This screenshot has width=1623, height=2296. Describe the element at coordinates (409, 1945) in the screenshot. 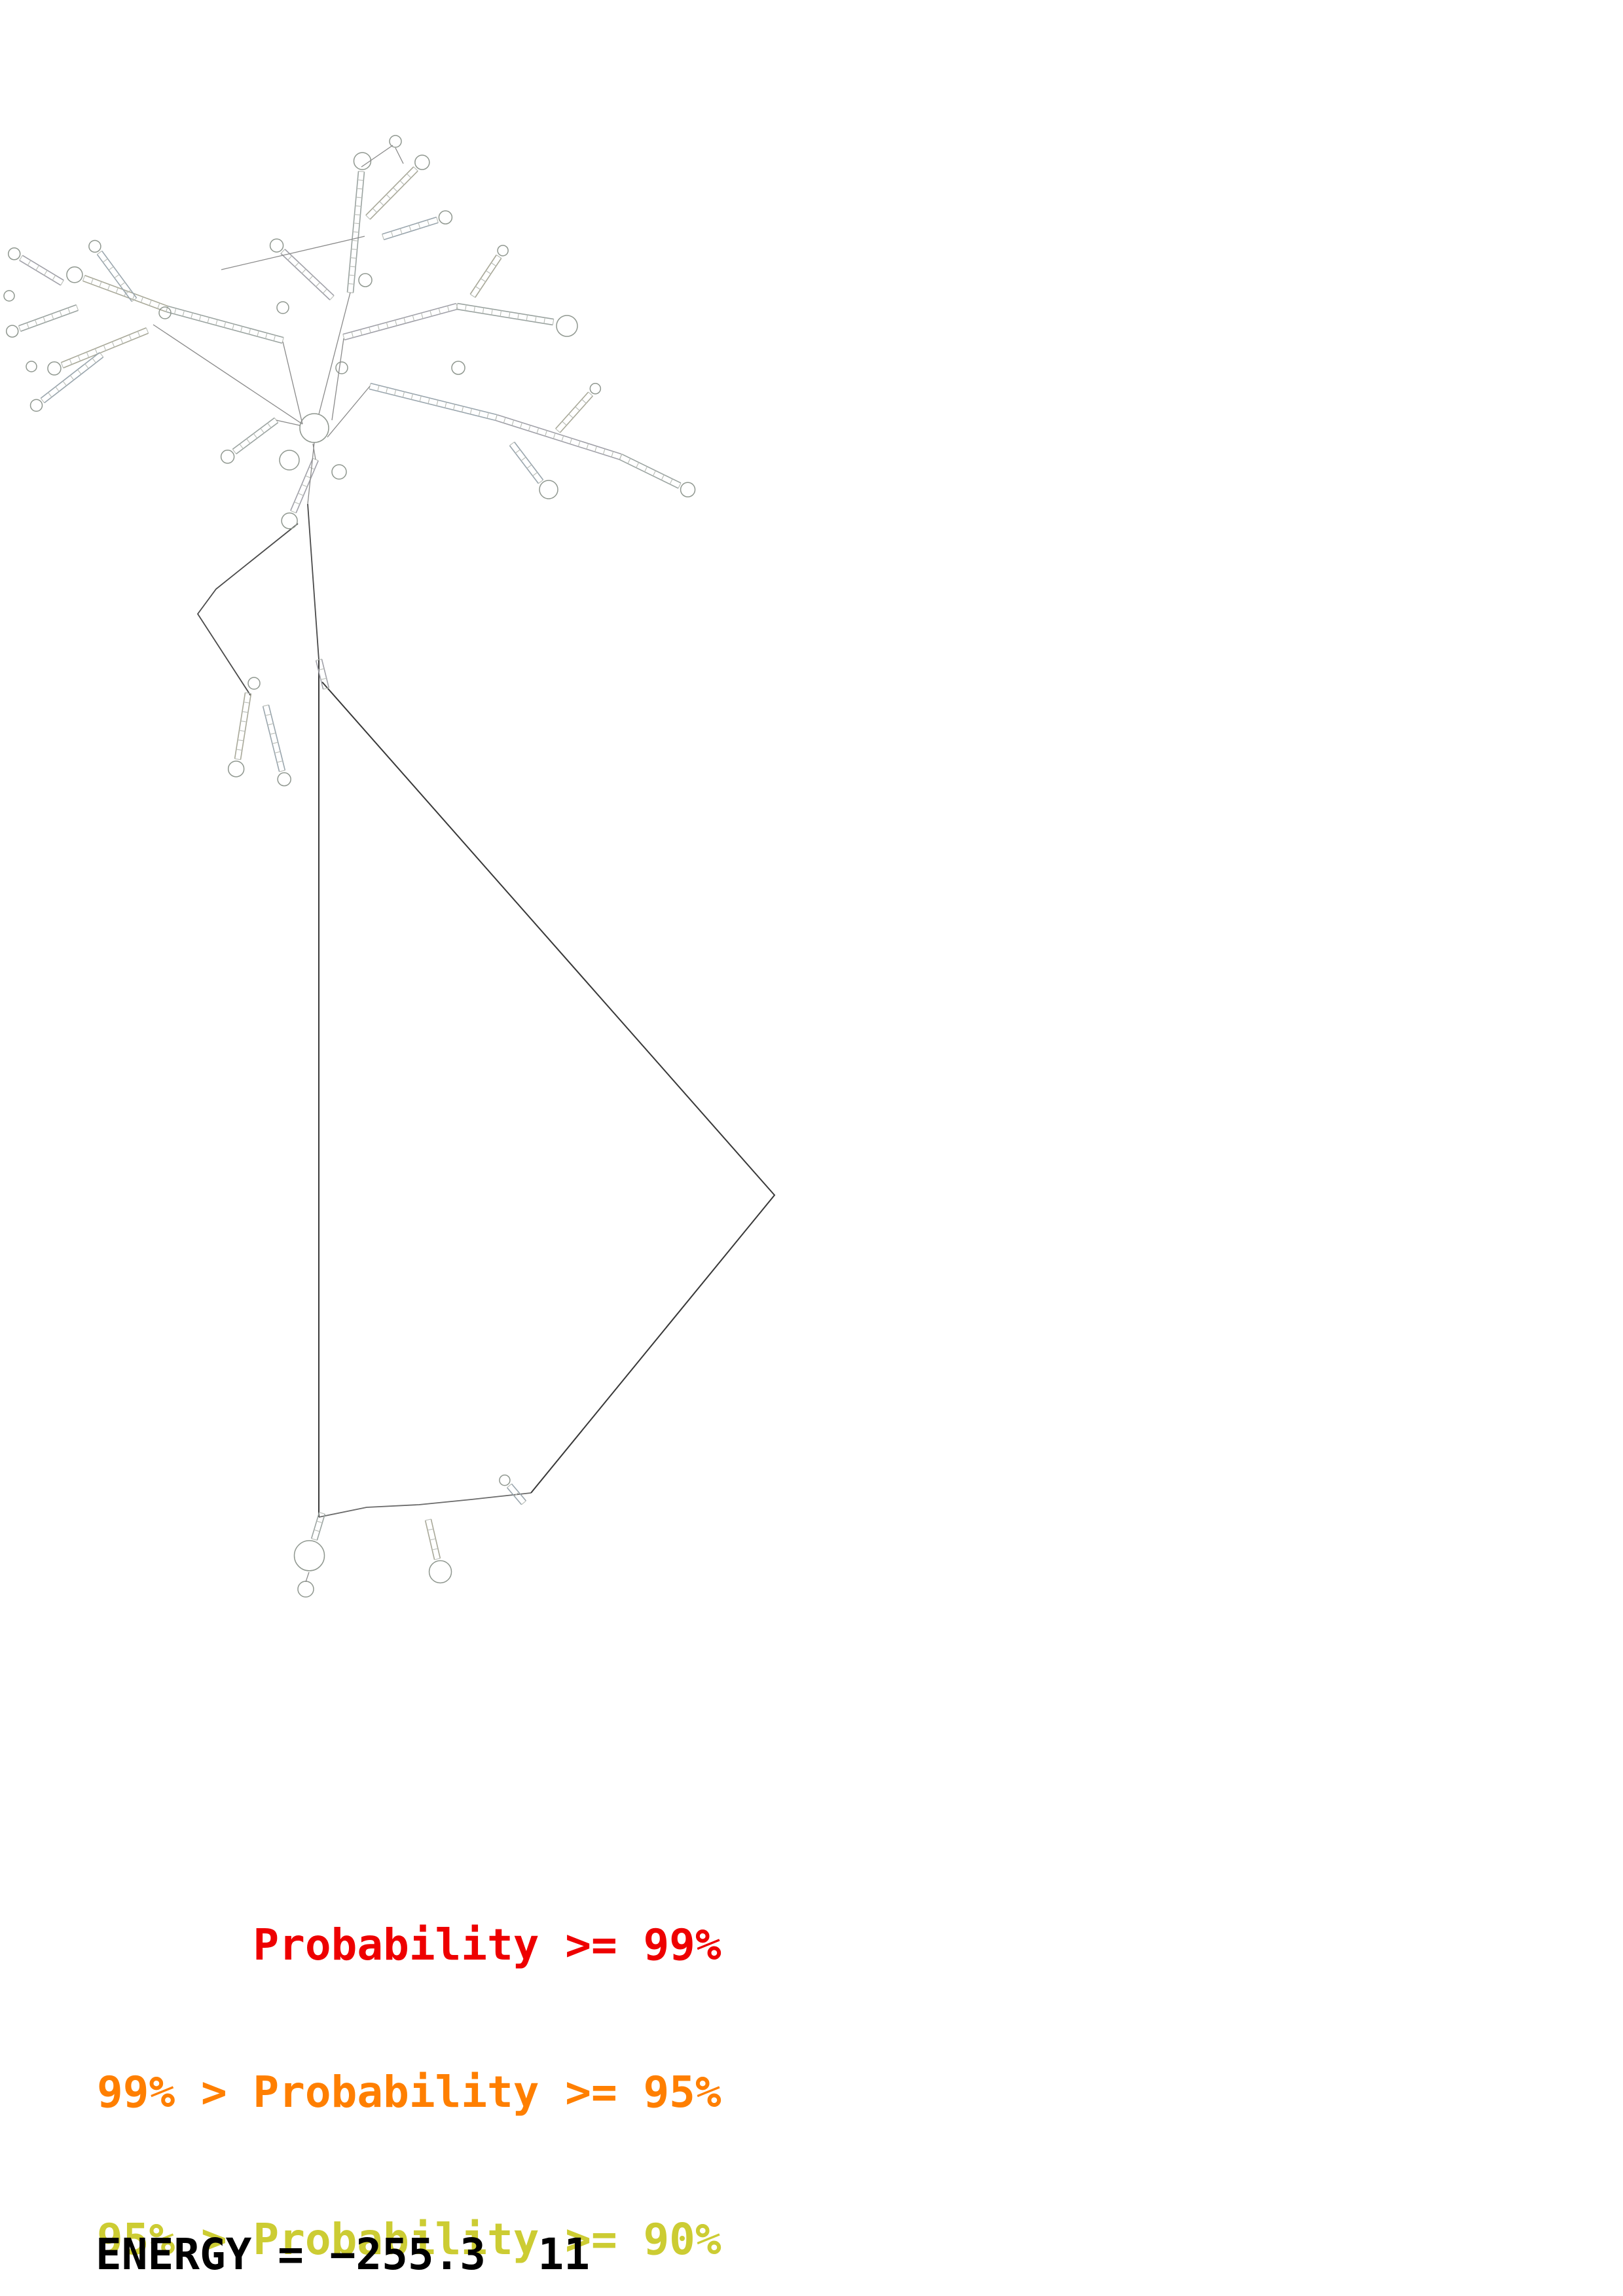

I see `legend-row-p99: Probability >= 99%` at that location.